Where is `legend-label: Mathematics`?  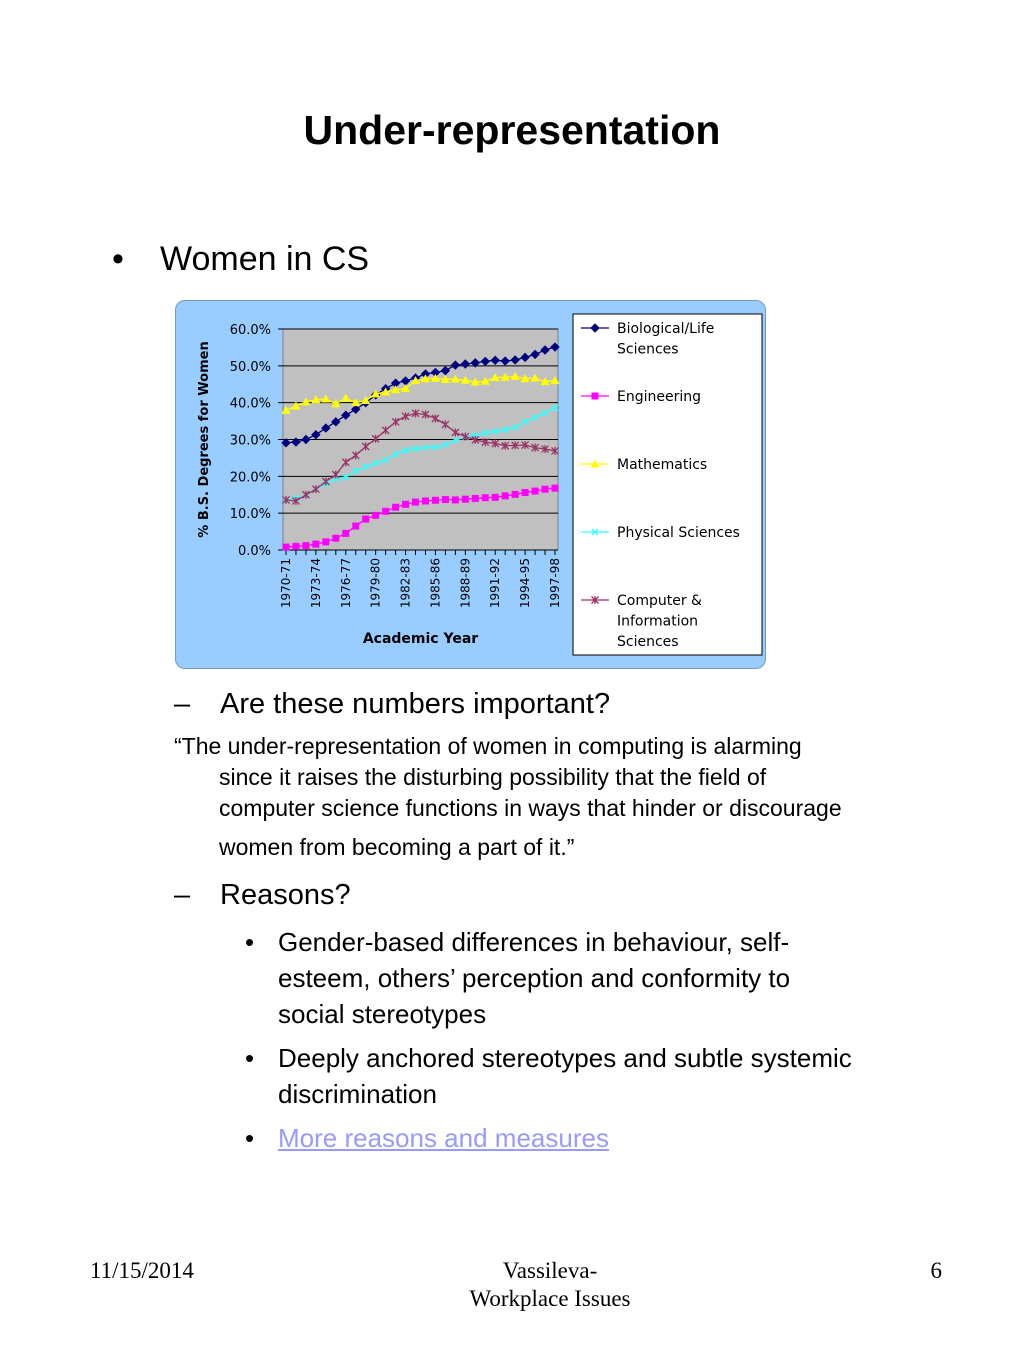 legend-label: Mathematics is located at coordinates (662, 465).